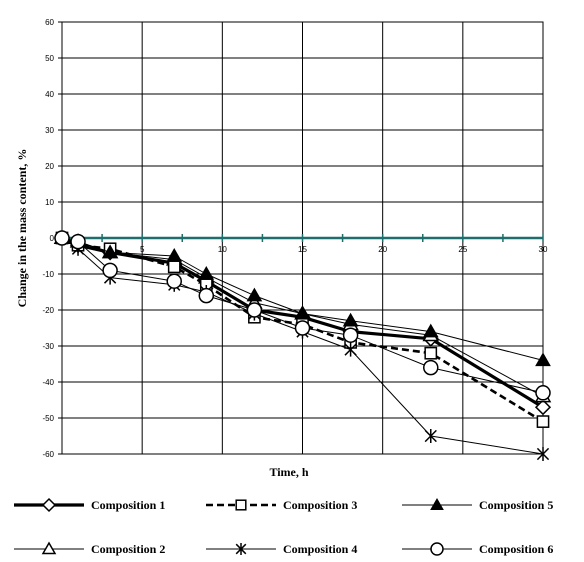  I want to click on y-tick-label: -10, so click(48, 274).